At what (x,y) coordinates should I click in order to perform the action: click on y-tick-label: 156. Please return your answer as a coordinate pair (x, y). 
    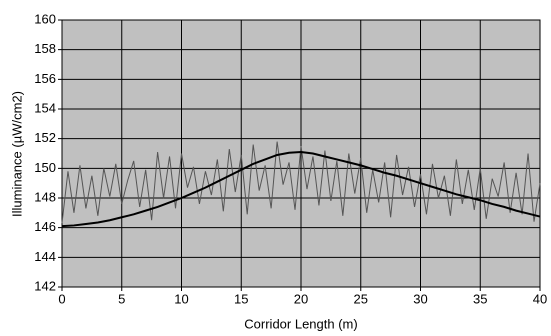
    Looking at the image, I should click on (45, 78).